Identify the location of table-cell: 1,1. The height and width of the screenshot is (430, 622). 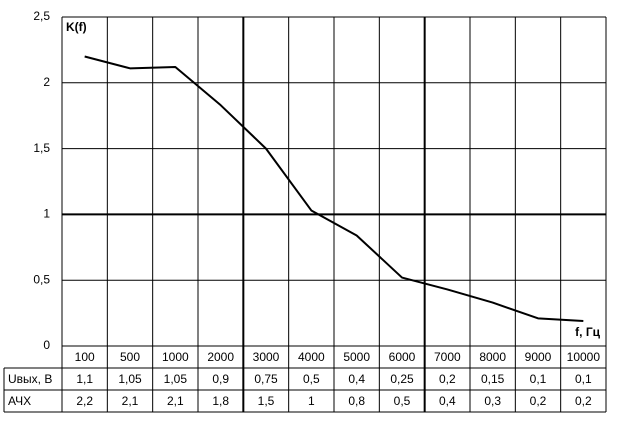
(84, 379).